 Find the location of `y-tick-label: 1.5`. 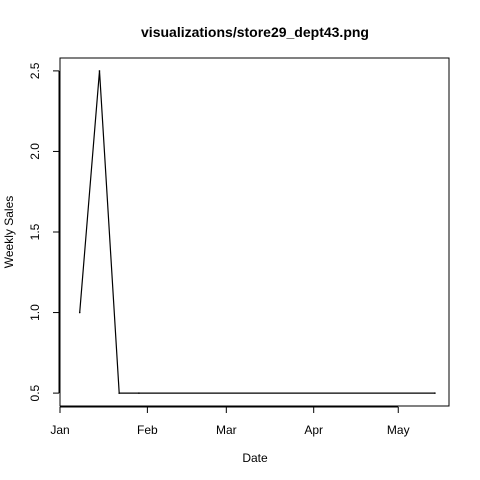

y-tick-label: 1.5 is located at coordinates (35, 231).